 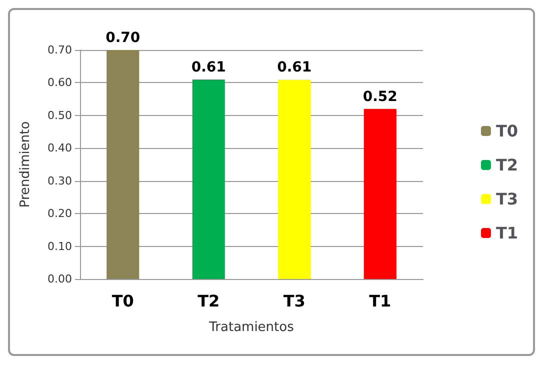 I want to click on y-tick-label: 0.40, so click(x=60, y=148).